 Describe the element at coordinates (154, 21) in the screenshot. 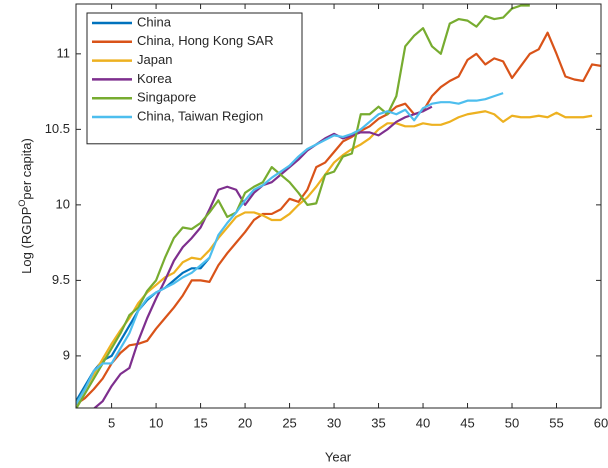

I see `legend-label: China` at that location.